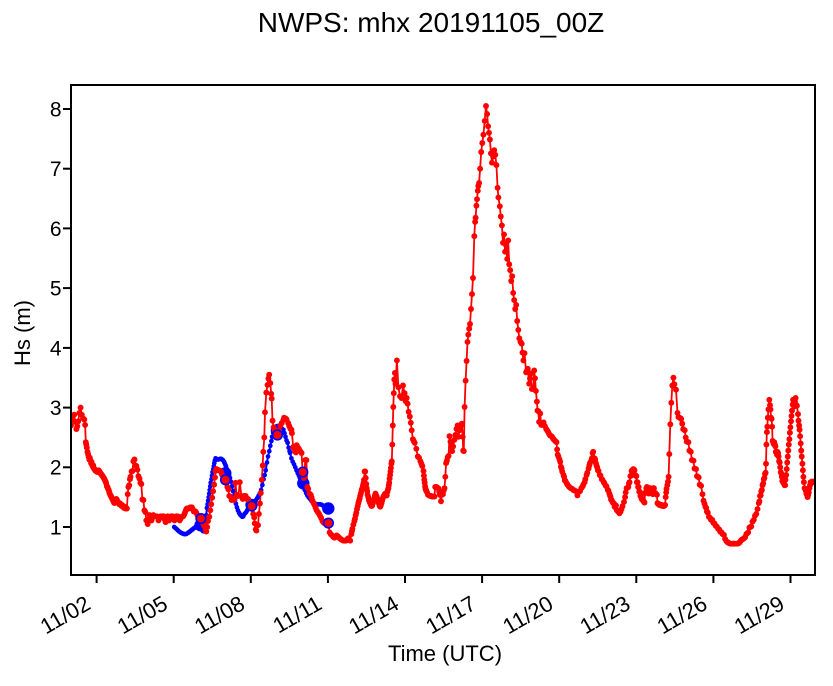 The width and height of the screenshot is (833, 686). I want to click on svg-text: NWPS: mhx 20191105_00Z, so click(431, 22).